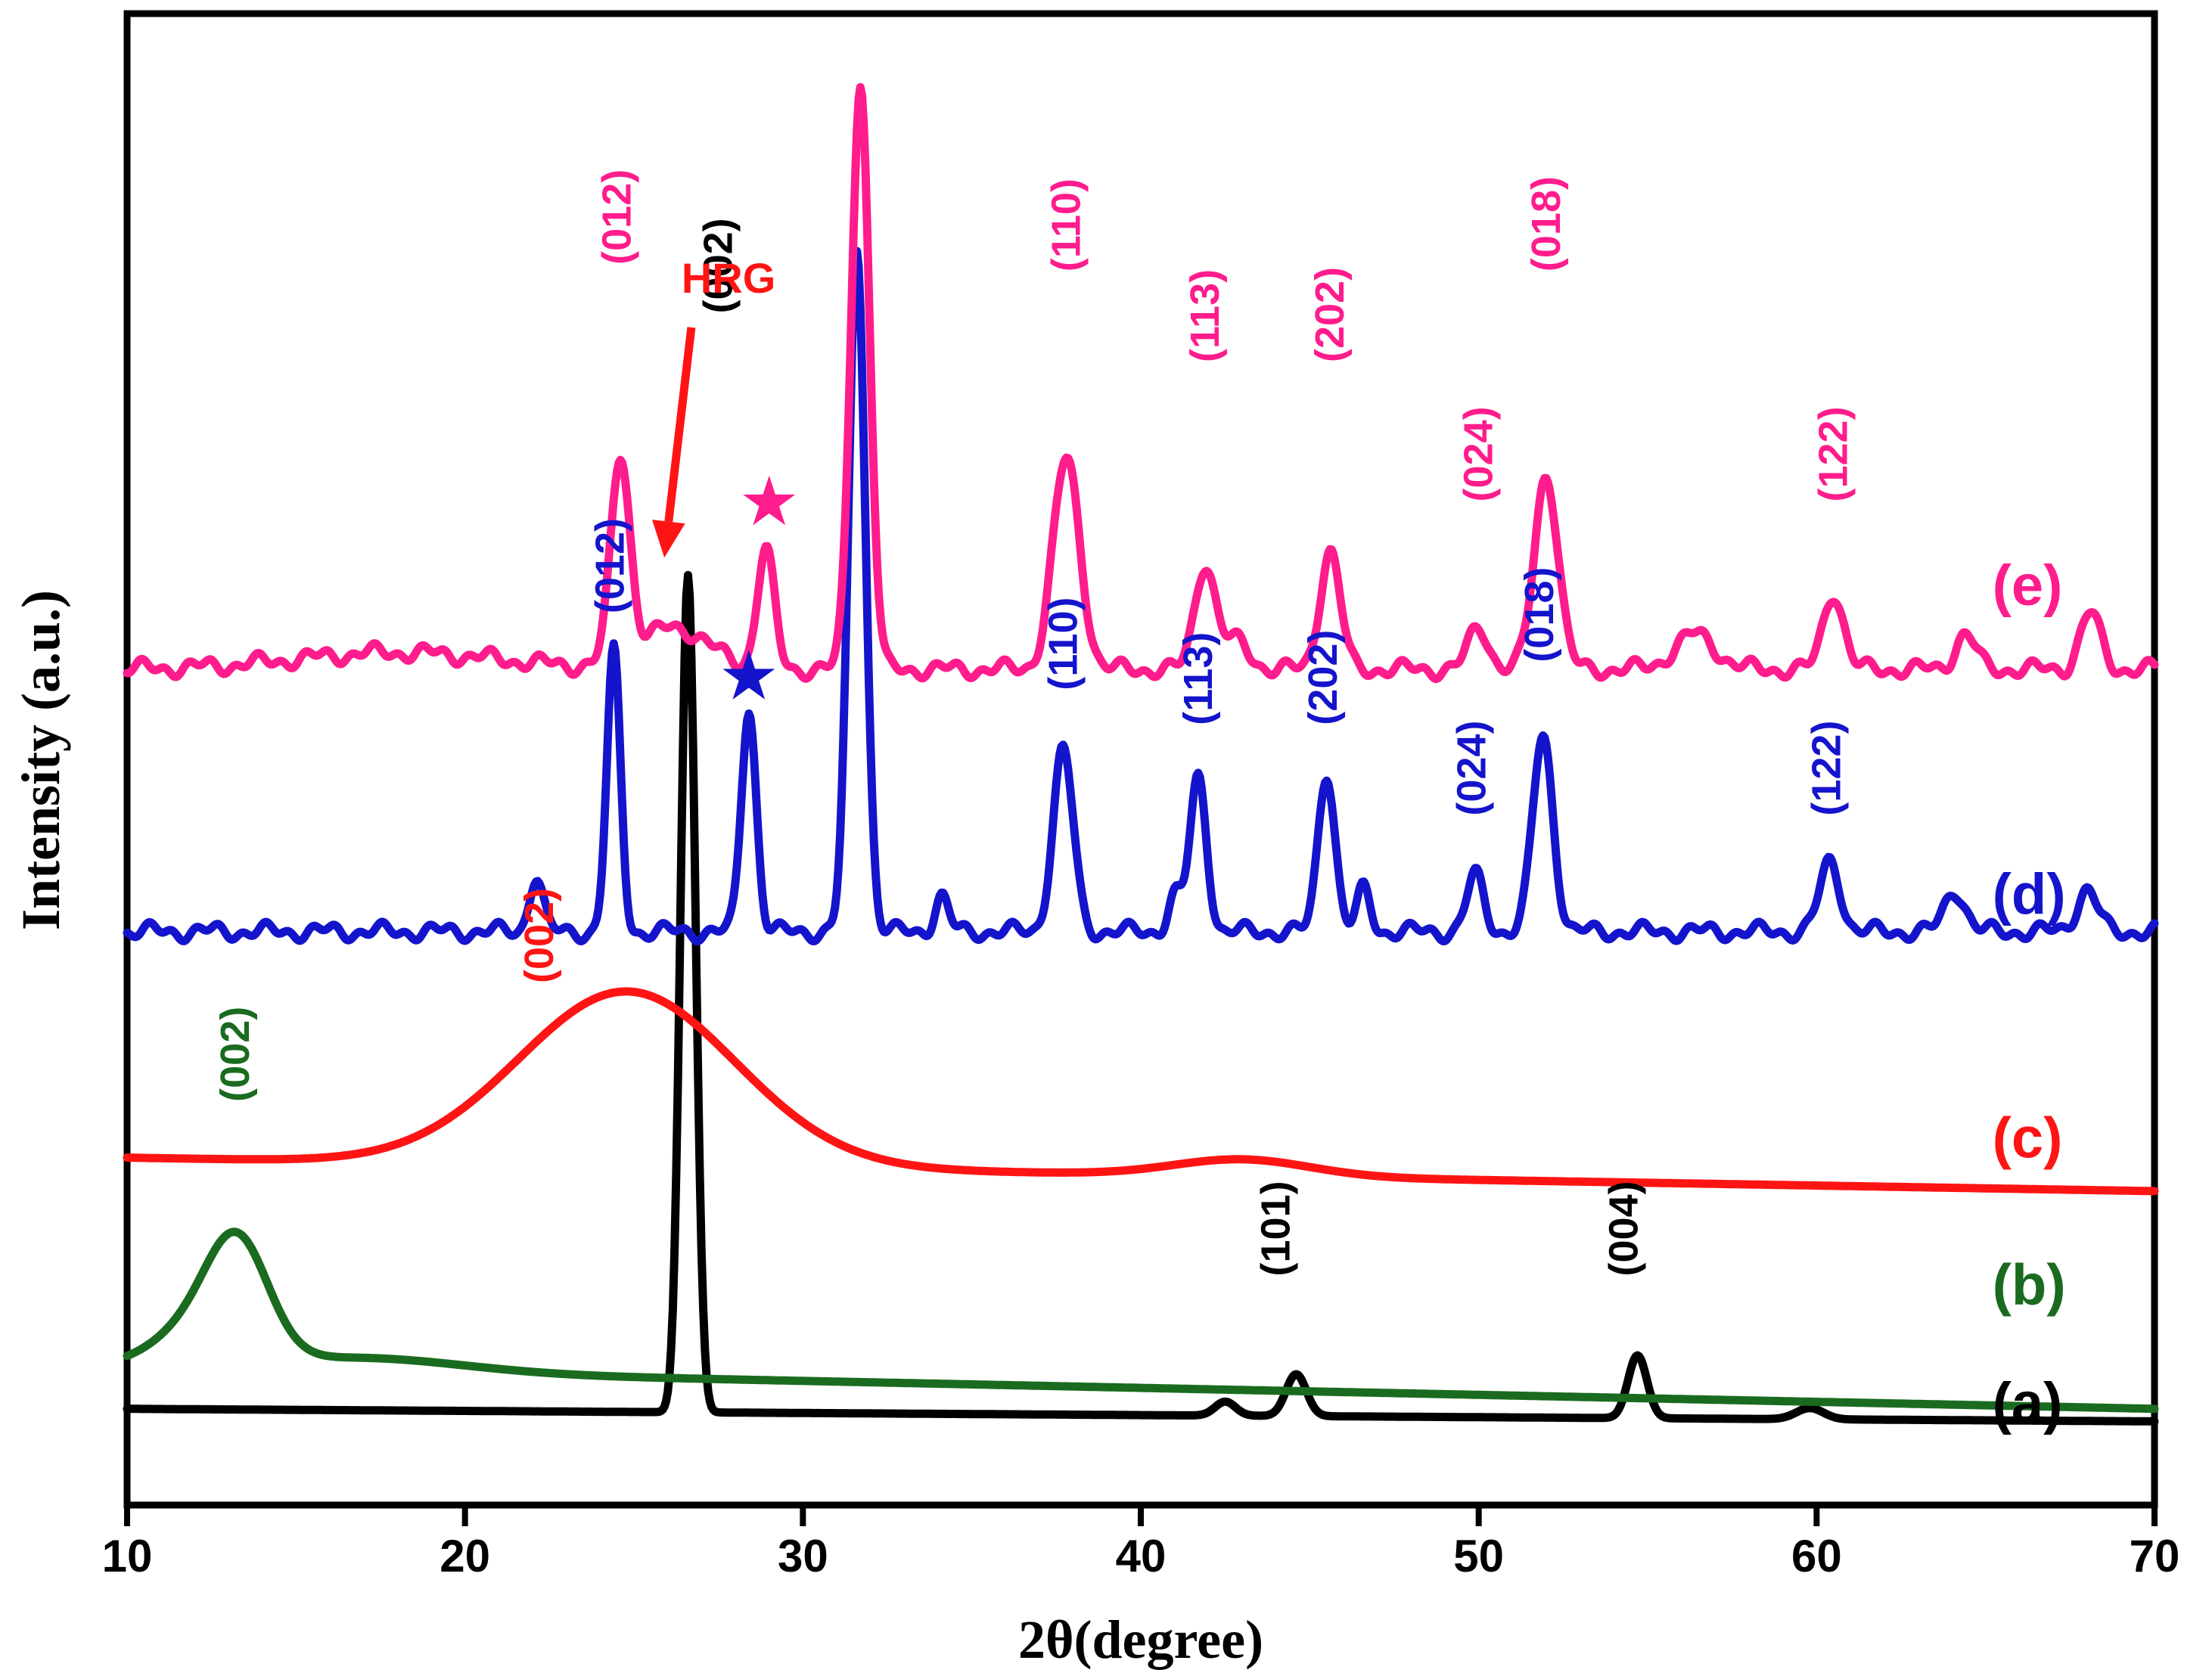 The width and height of the screenshot is (2212, 1679). What do you see at coordinates (719, 265) in the screenshot?
I see `series-a-peak-label-0: (002)` at bounding box center [719, 265].